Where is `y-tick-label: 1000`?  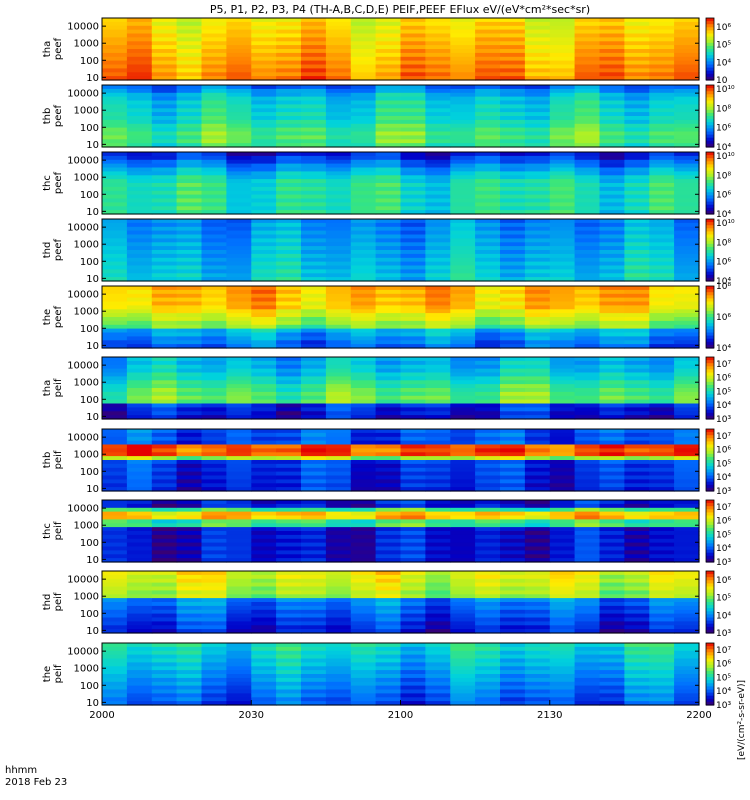
y-tick-label: 1000 is located at coordinates (86, 312).